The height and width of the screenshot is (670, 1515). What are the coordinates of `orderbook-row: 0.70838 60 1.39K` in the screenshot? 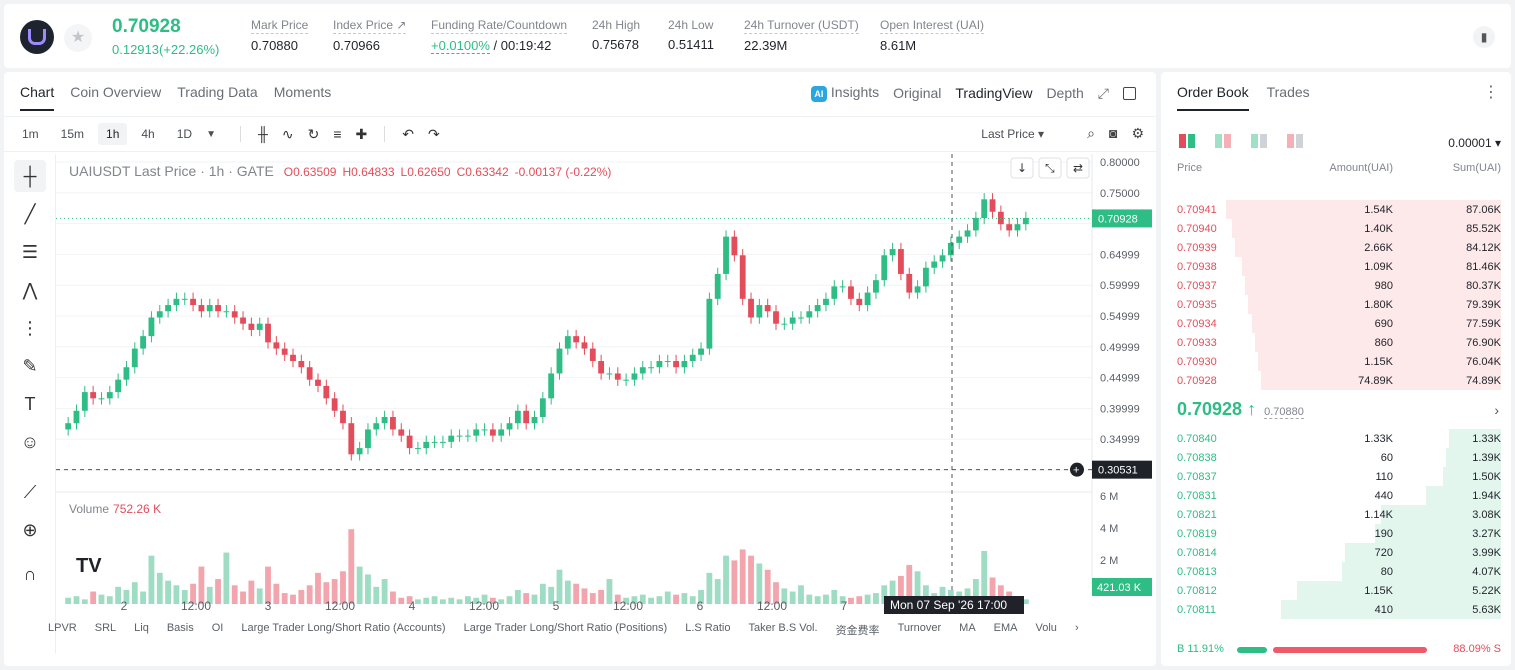 It's located at (1339, 457).